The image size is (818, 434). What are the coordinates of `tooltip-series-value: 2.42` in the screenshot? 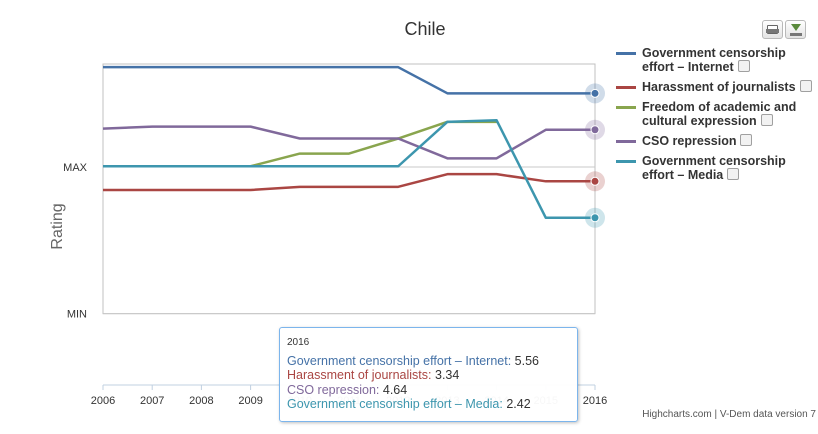 It's located at (516, 404).